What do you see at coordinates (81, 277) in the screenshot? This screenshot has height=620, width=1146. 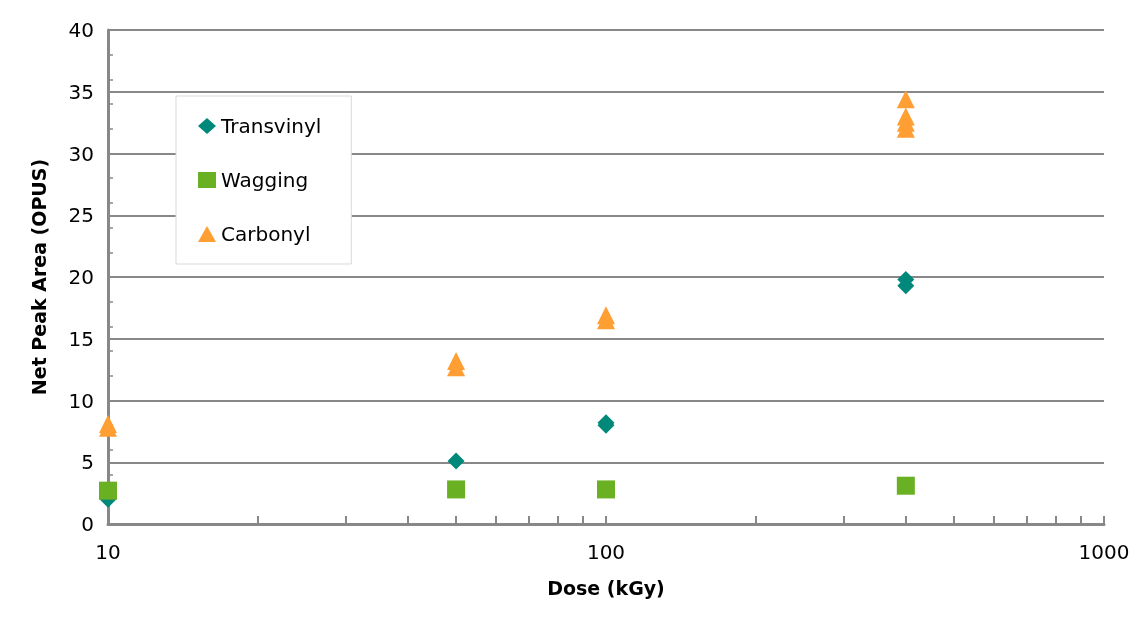 I see `y-tick-label: 20` at bounding box center [81, 277].